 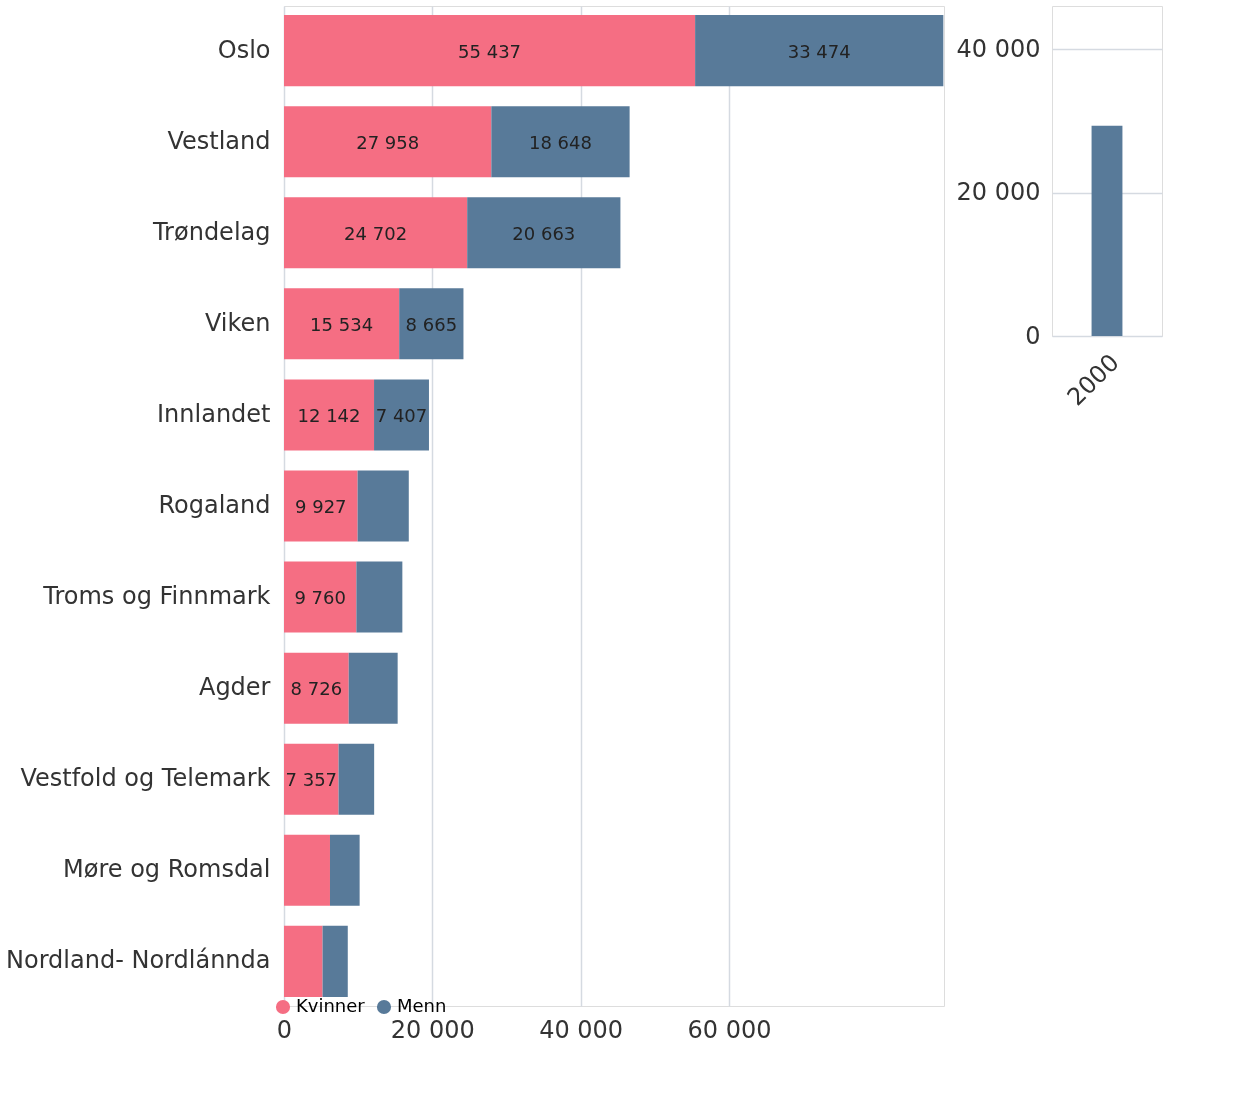 I want to click on data-label: 33 474, so click(x=819, y=51).